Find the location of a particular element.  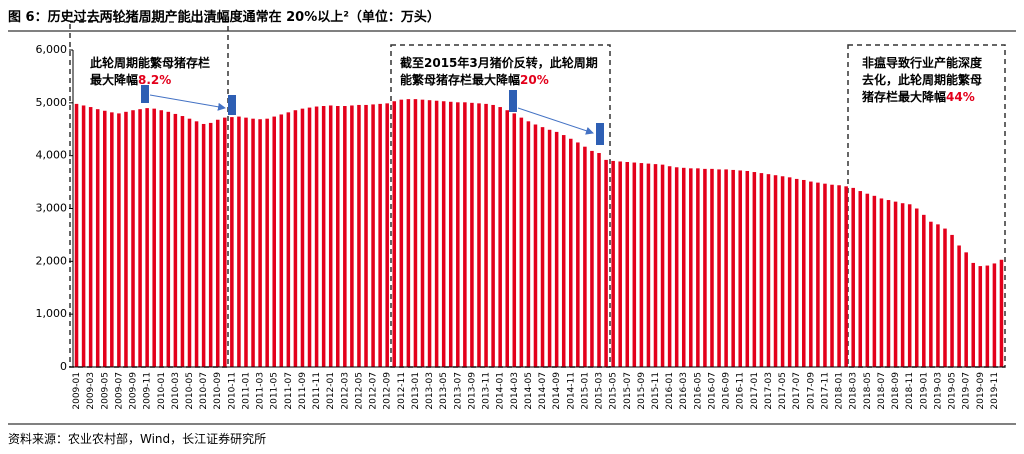

x-tick-label: 2013-07 is located at coordinates (458, 391).